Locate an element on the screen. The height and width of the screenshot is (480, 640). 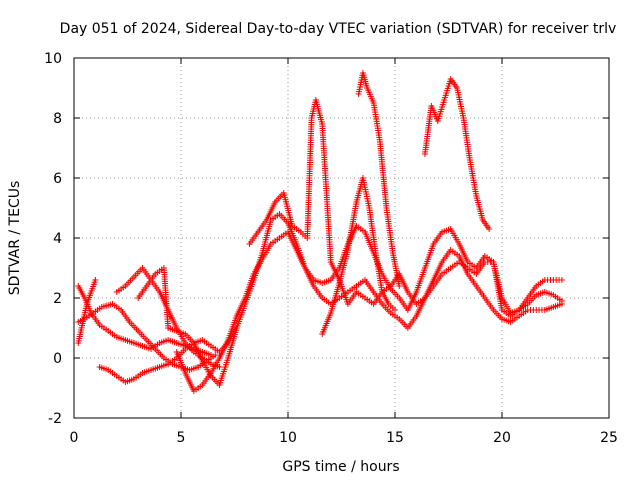
x-tick-label: 25 is located at coordinates (609, 438).